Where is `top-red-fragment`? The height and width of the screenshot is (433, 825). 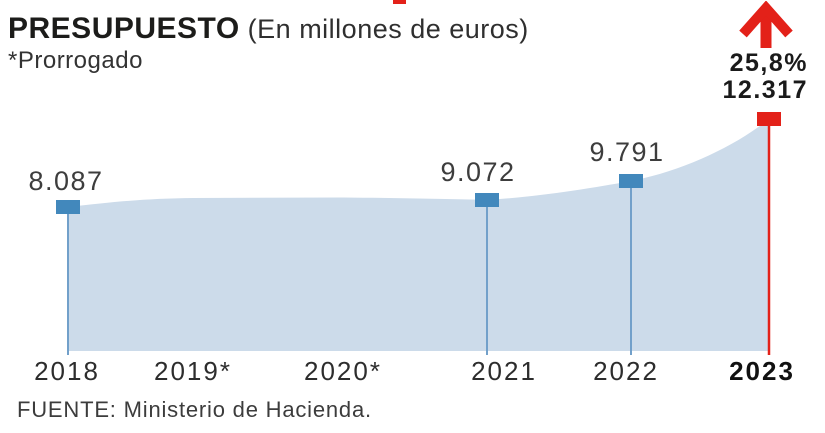
top-red-fragment is located at coordinates (399, 2).